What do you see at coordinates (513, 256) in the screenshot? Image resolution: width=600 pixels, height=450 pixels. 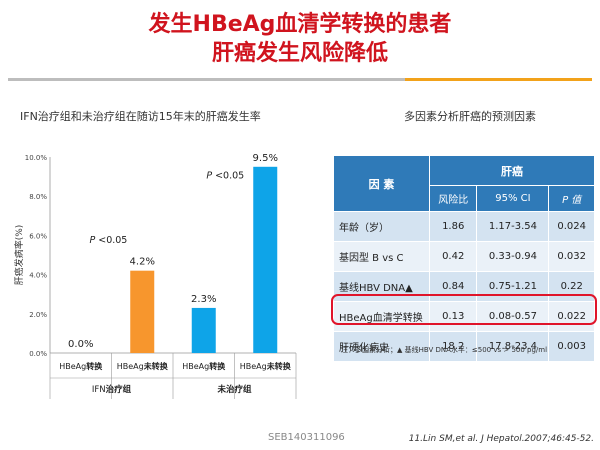 I see `ci-cell: 0.33-0.94` at bounding box center [513, 256].